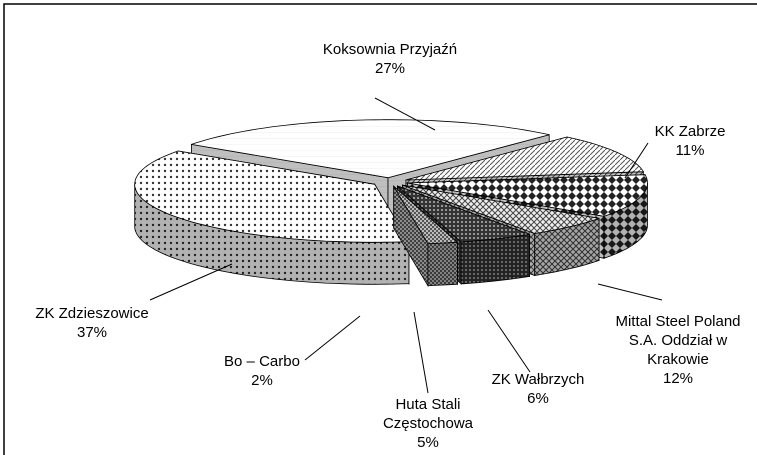 The width and height of the screenshot is (757, 455). Describe the element at coordinates (390, 68) in the screenshot. I see `value-label: 27%` at that location.